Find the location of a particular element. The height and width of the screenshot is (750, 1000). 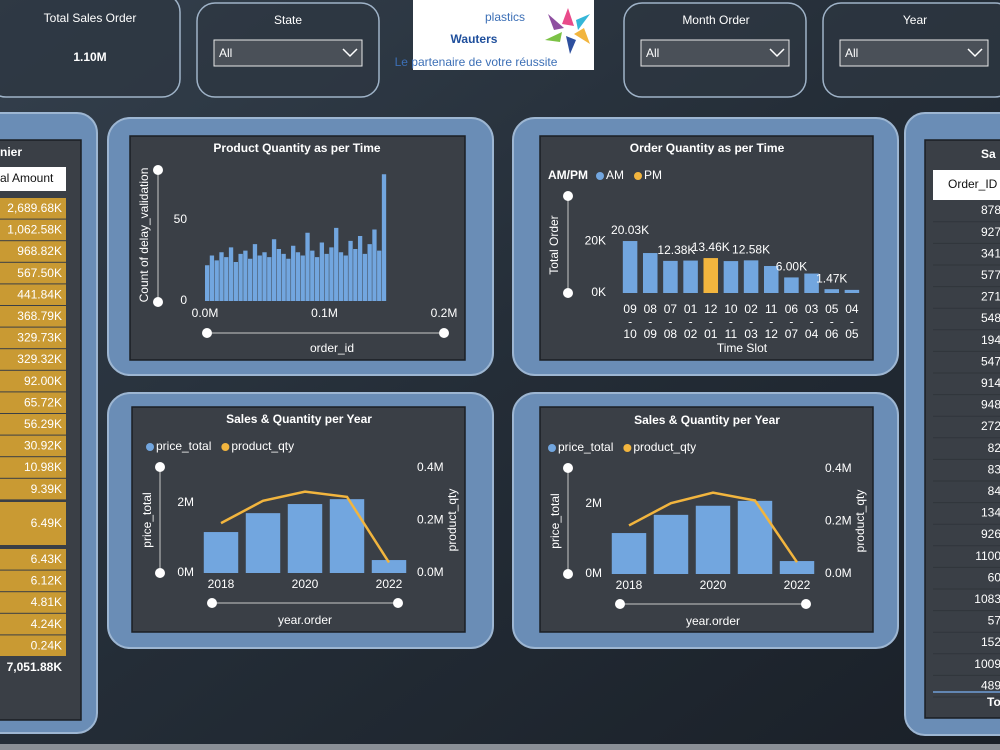

table-title: Sa is located at coordinates (988, 154).